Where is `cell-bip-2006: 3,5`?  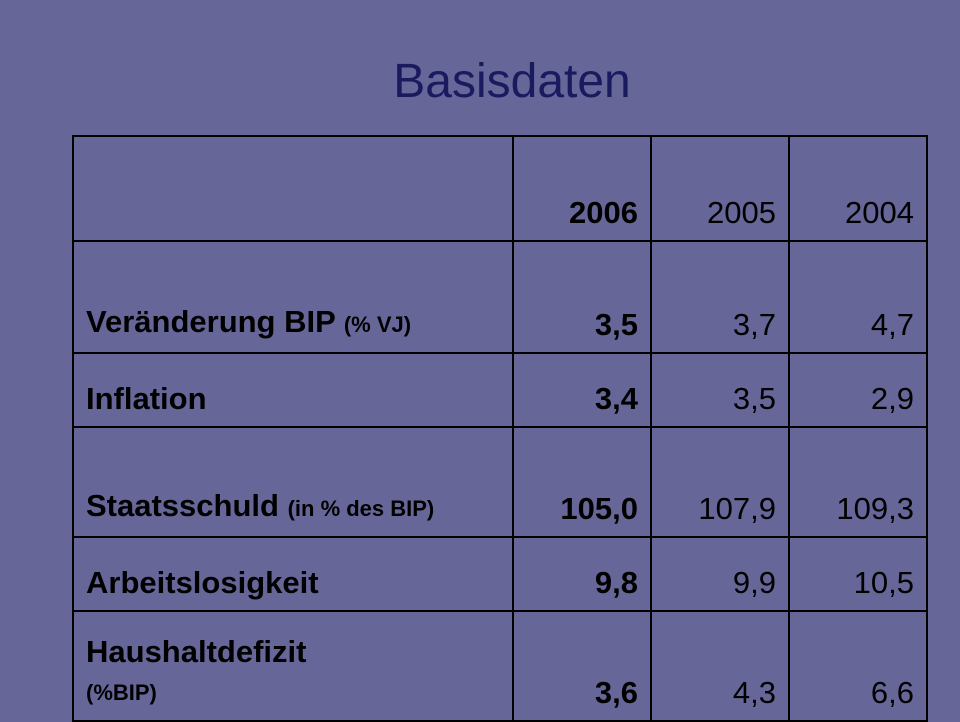 cell-bip-2006: 3,5 is located at coordinates (582, 297).